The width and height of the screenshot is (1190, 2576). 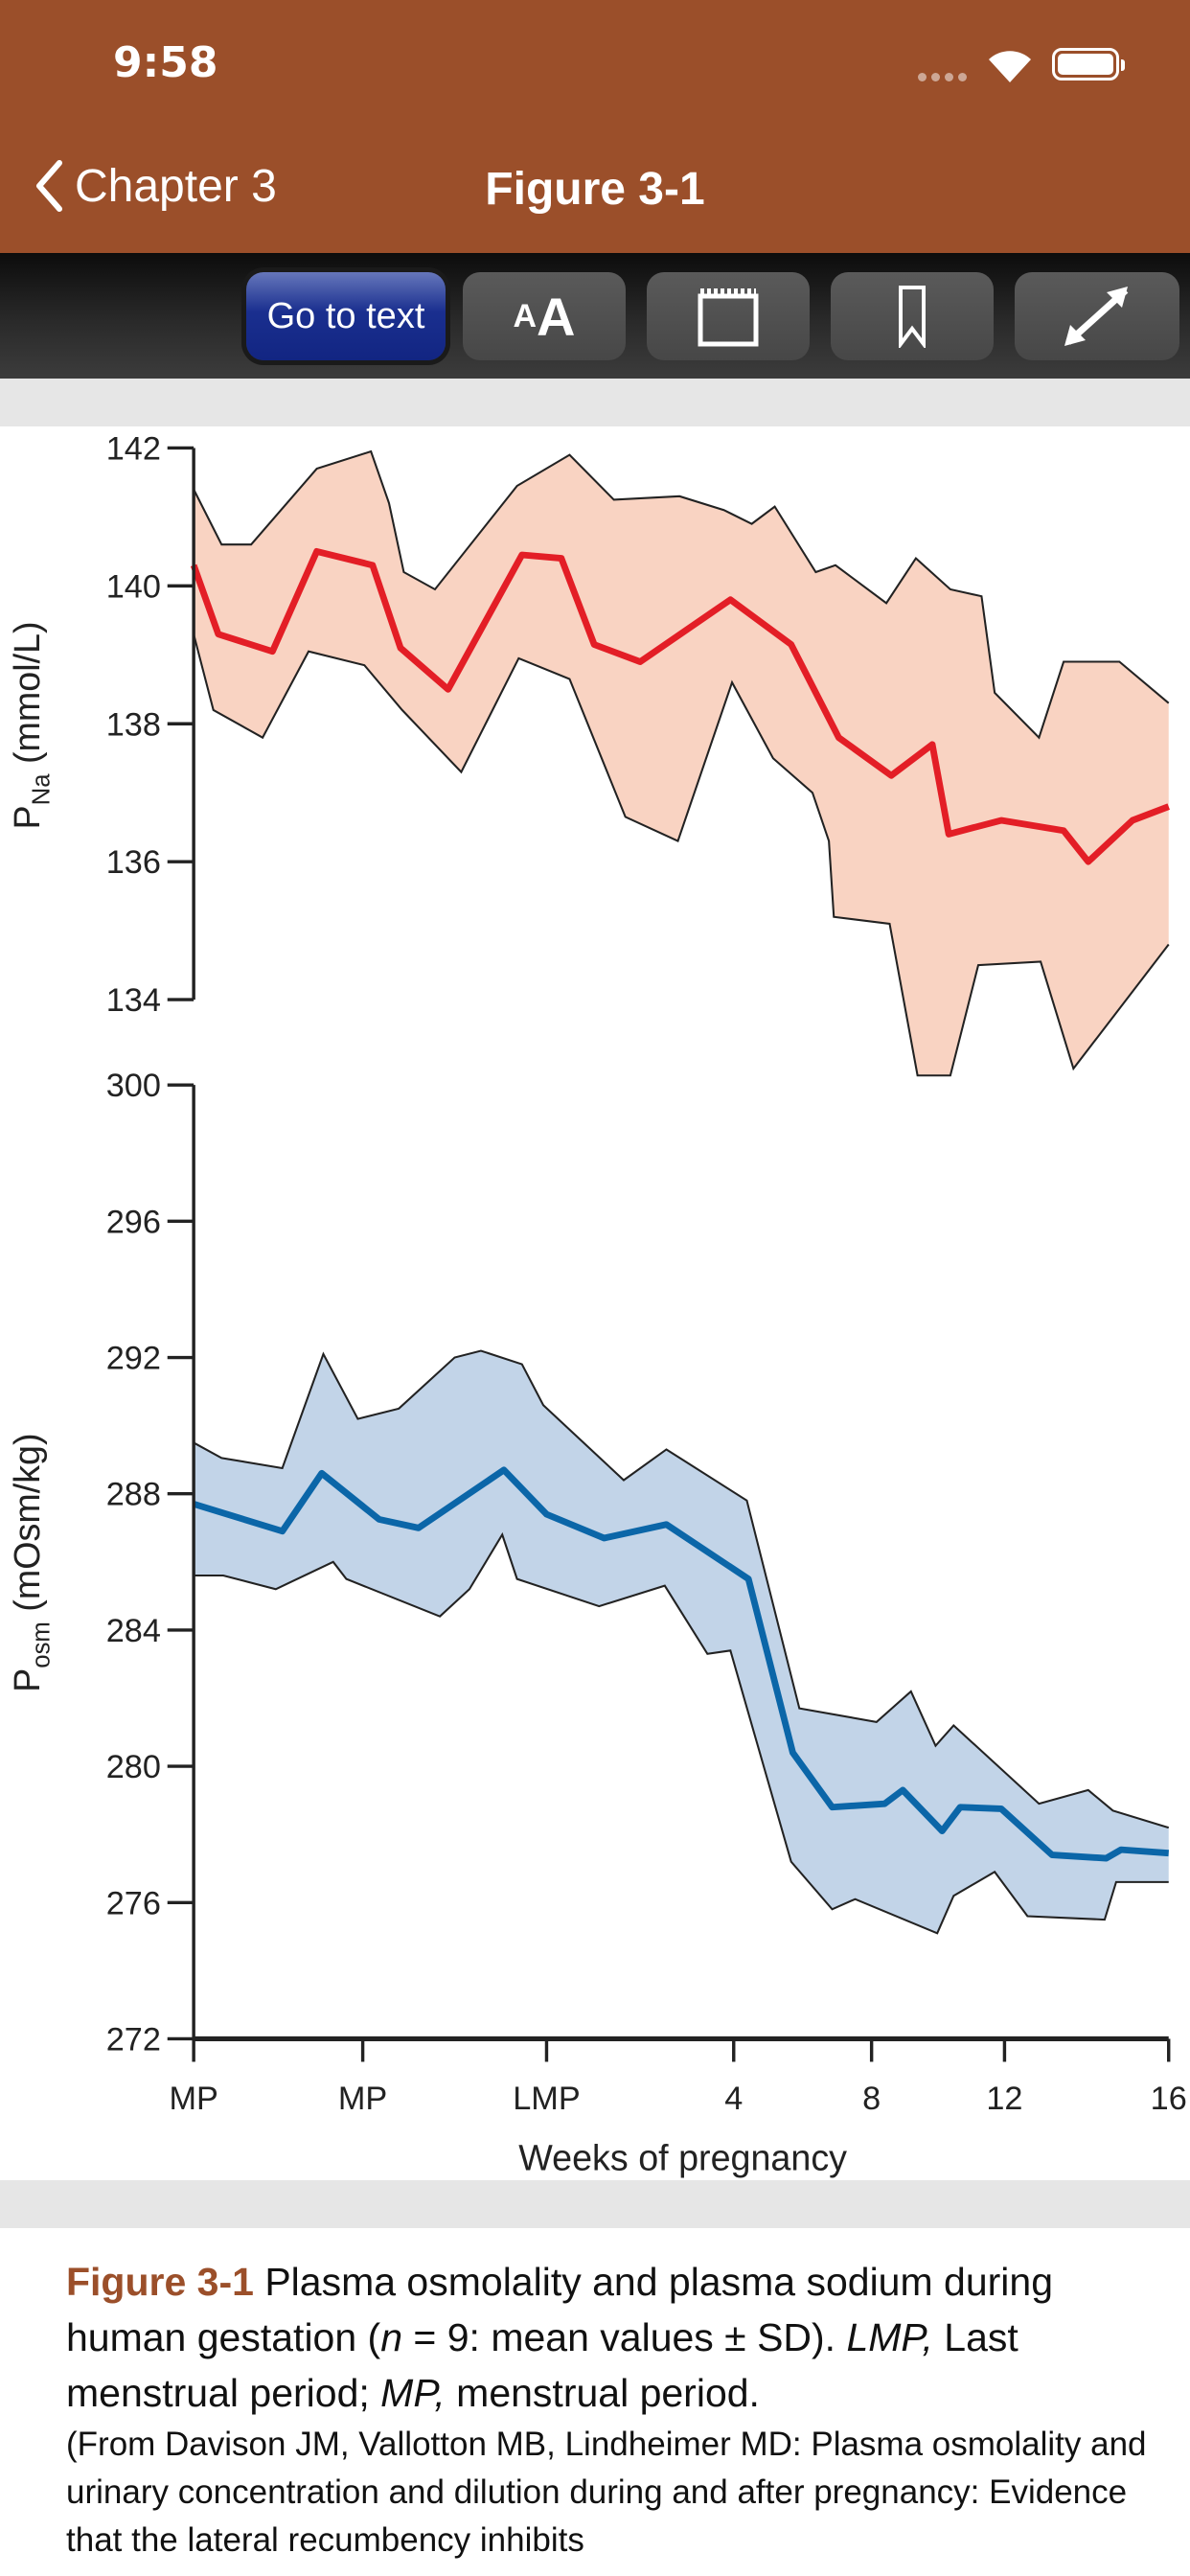 I want to click on sodium-y-tick-label: 134, so click(x=133, y=1000).